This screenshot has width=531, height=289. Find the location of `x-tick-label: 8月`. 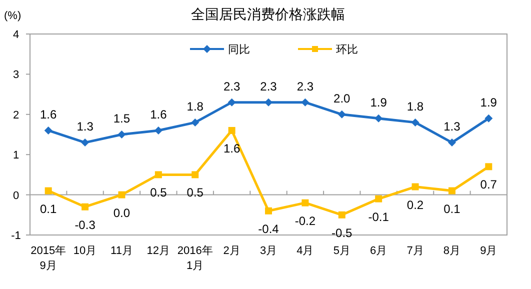

x-tick-label: 8月 is located at coordinates (452, 251).